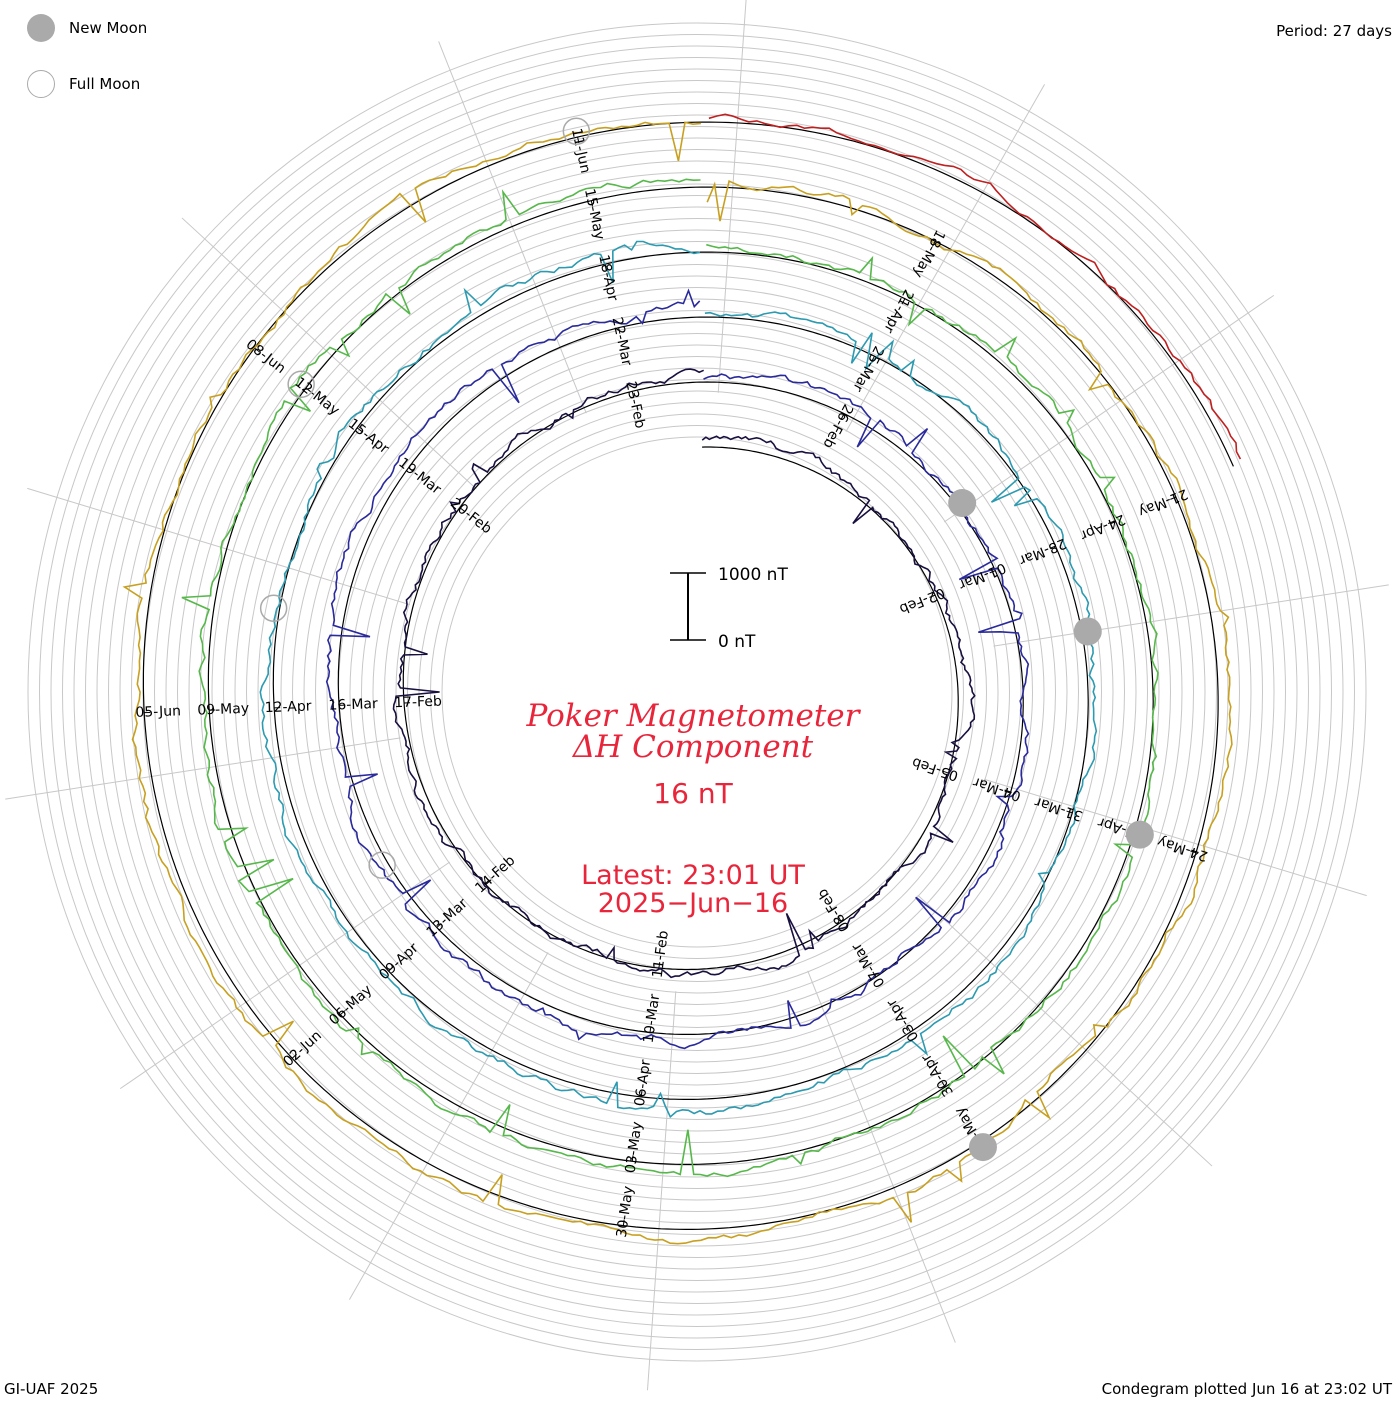  What do you see at coordinates (368, 437) in the screenshot?
I see `date-label: 15-Apr` at bounding box center [368, 437].